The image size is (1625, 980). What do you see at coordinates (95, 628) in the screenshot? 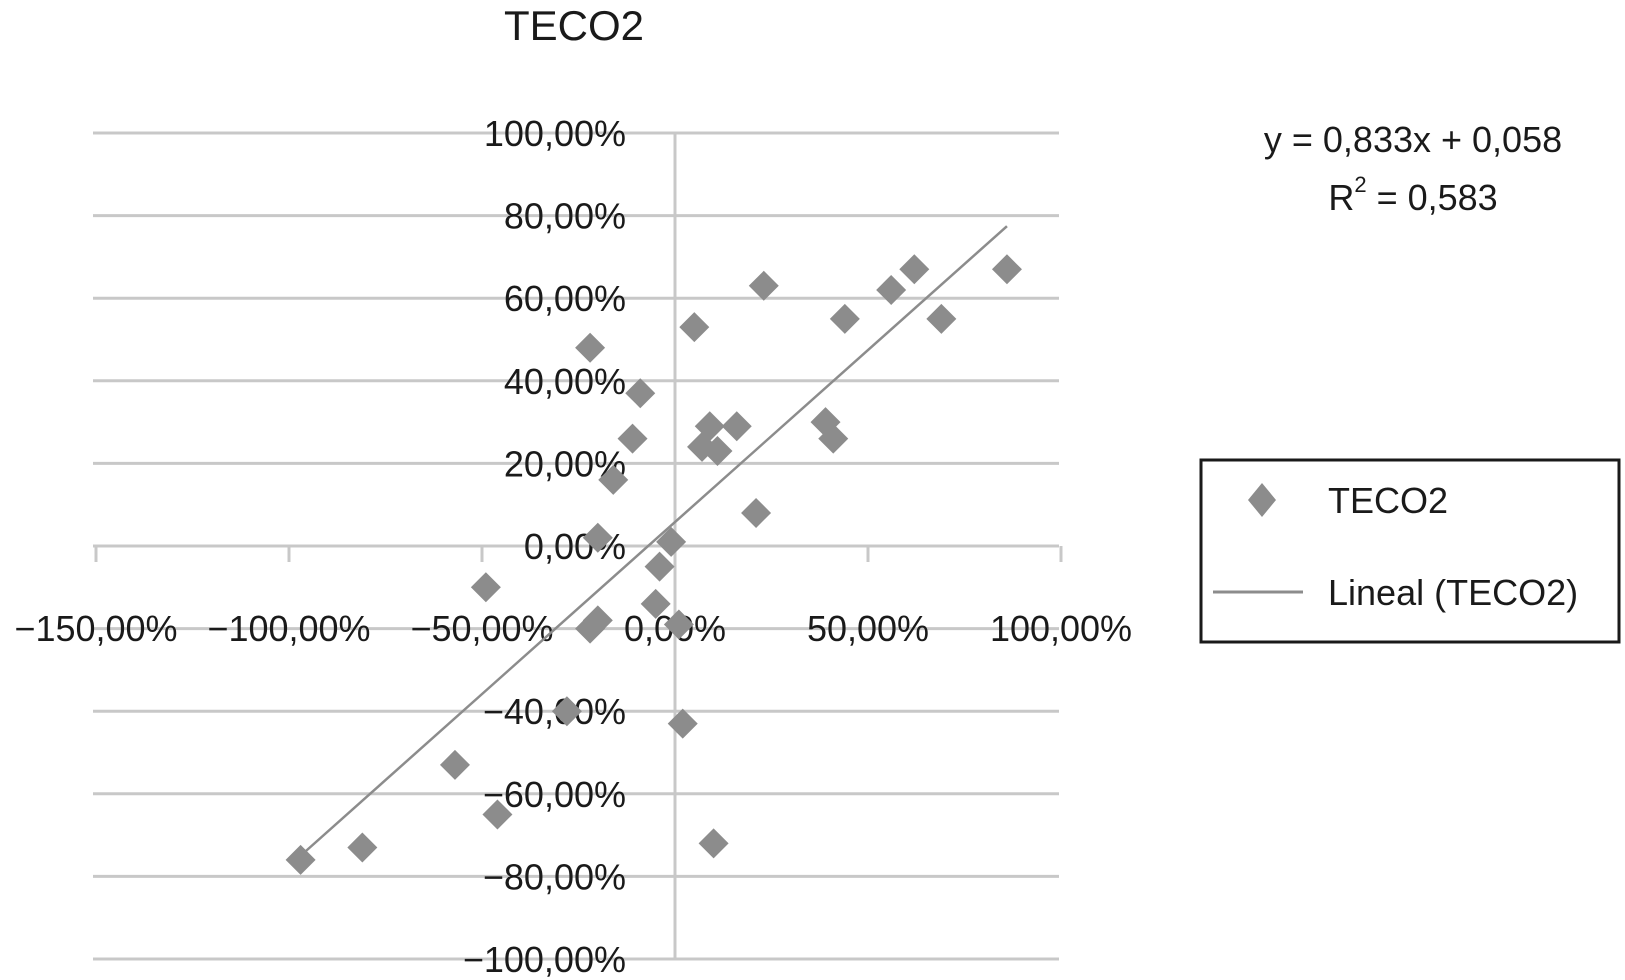
I see `x-tick-label-0: −150,00%` at bounding box center [95, 628].